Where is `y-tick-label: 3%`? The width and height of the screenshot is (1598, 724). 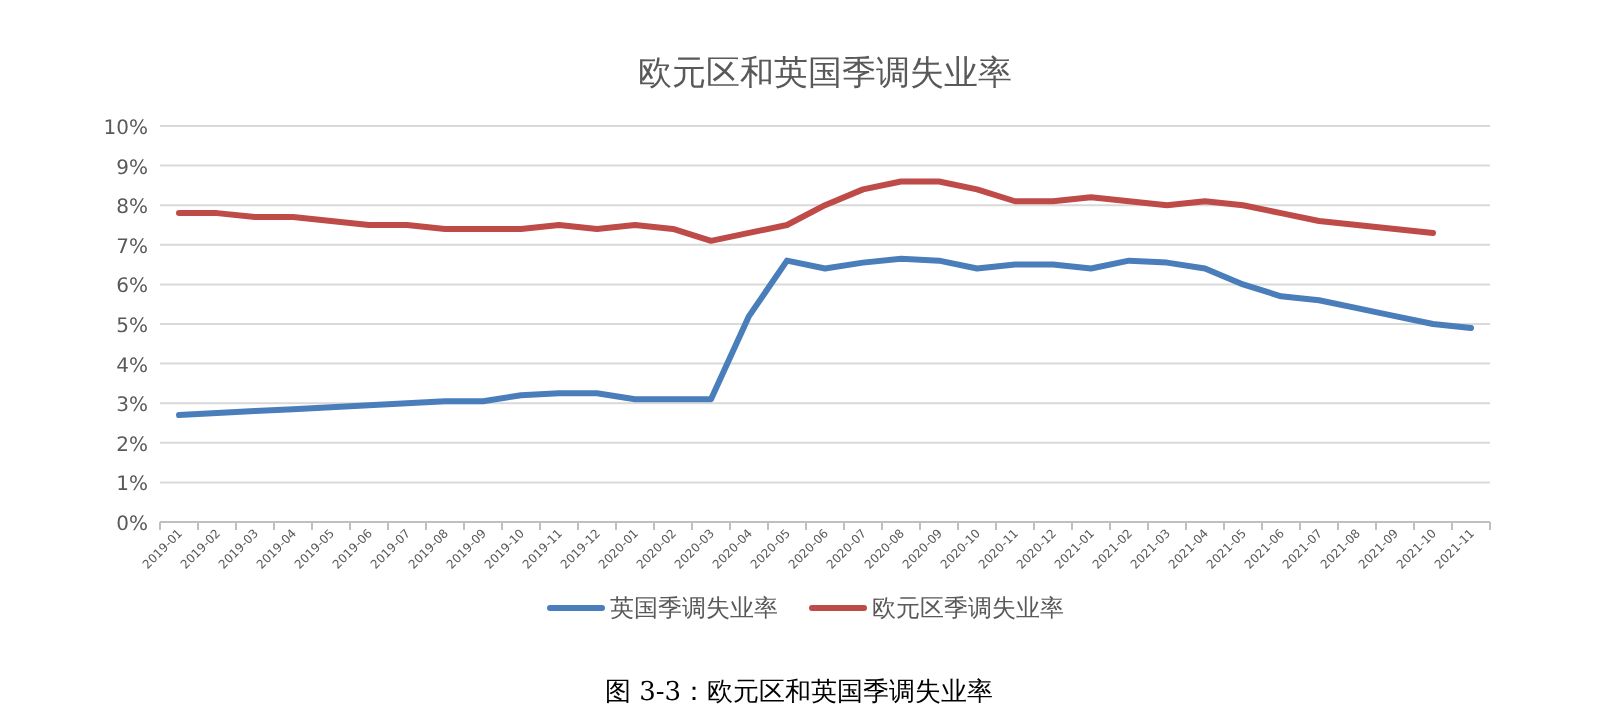
y-tick-label: 3% is located at coordinates (132, 406).